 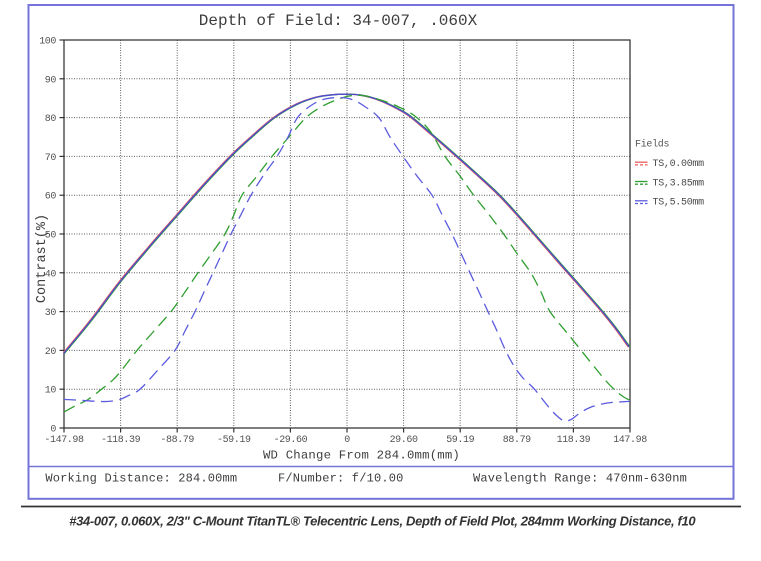 What do you see at coordinates (338, 21) in the screenshot?
I see `svg-text: Depth of Field: 34-007, .060X` at bounding box center [338, 21].